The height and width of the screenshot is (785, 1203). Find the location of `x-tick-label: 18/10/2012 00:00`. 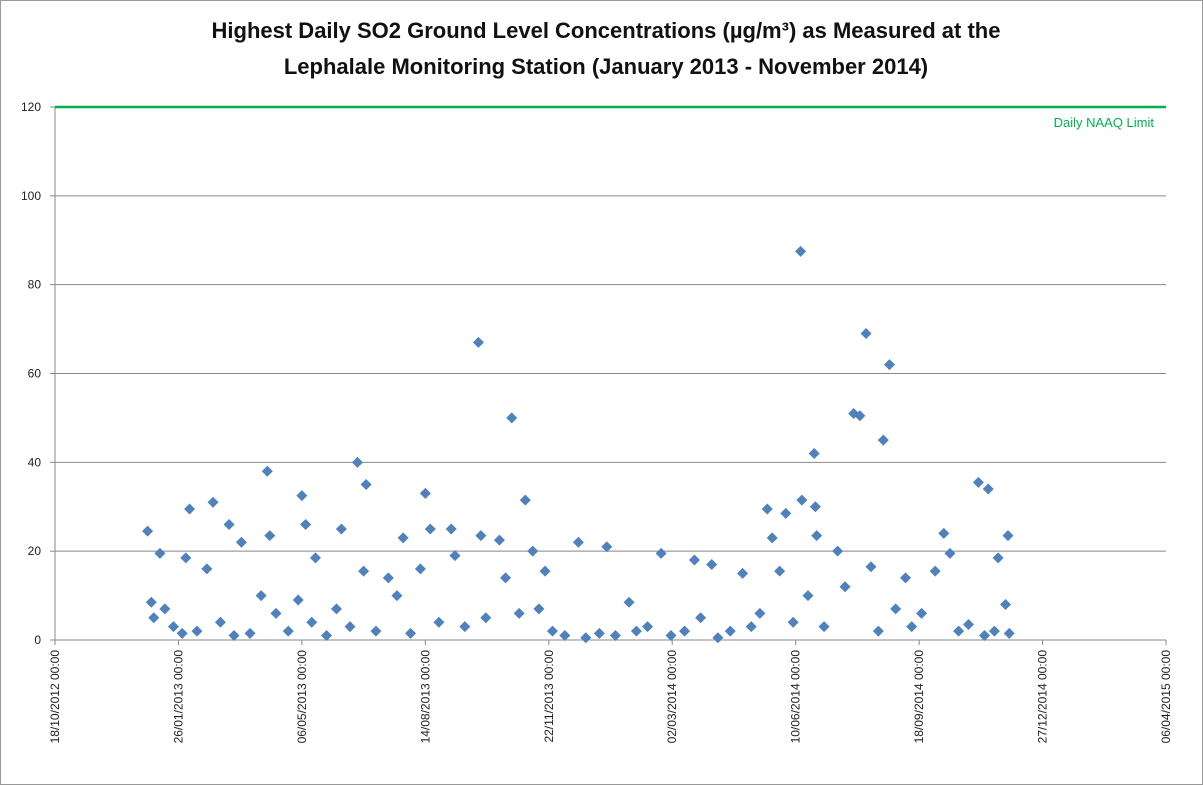

x-tick-label: 18/10/2012 00:00 is located at coordinates (55, 697).